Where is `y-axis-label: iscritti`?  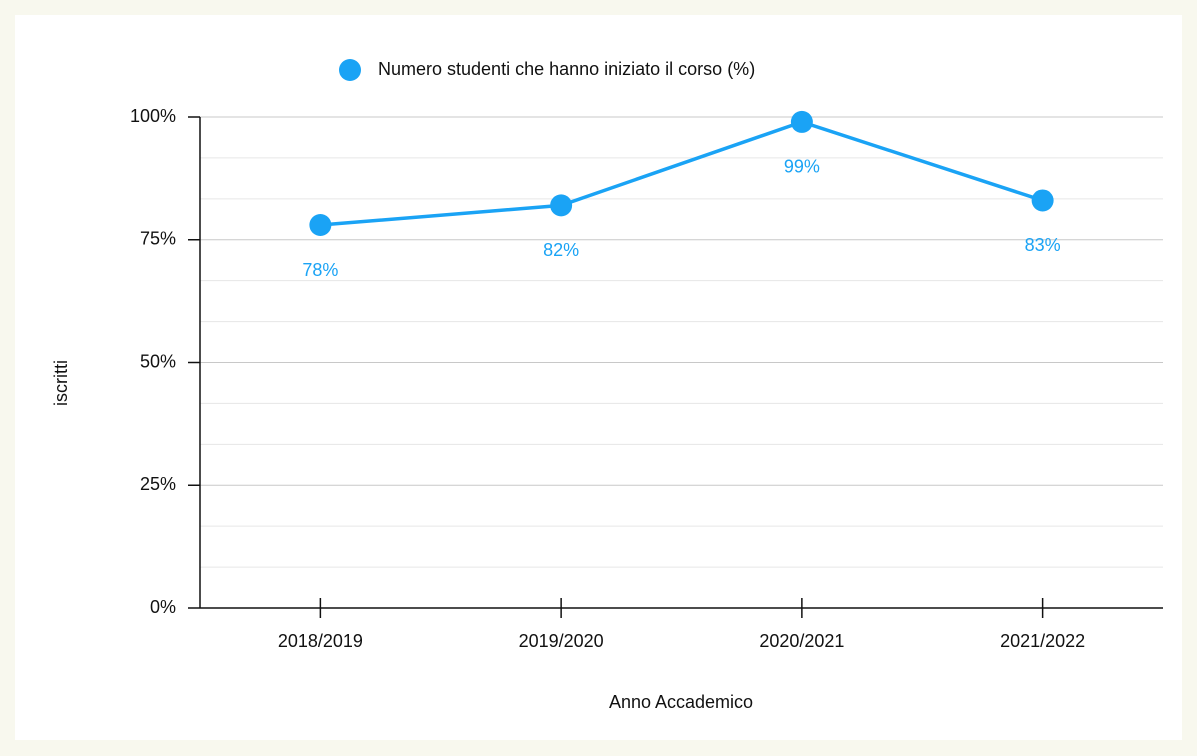
y-axis-label: iscritti is located at coordinates (61, 383).